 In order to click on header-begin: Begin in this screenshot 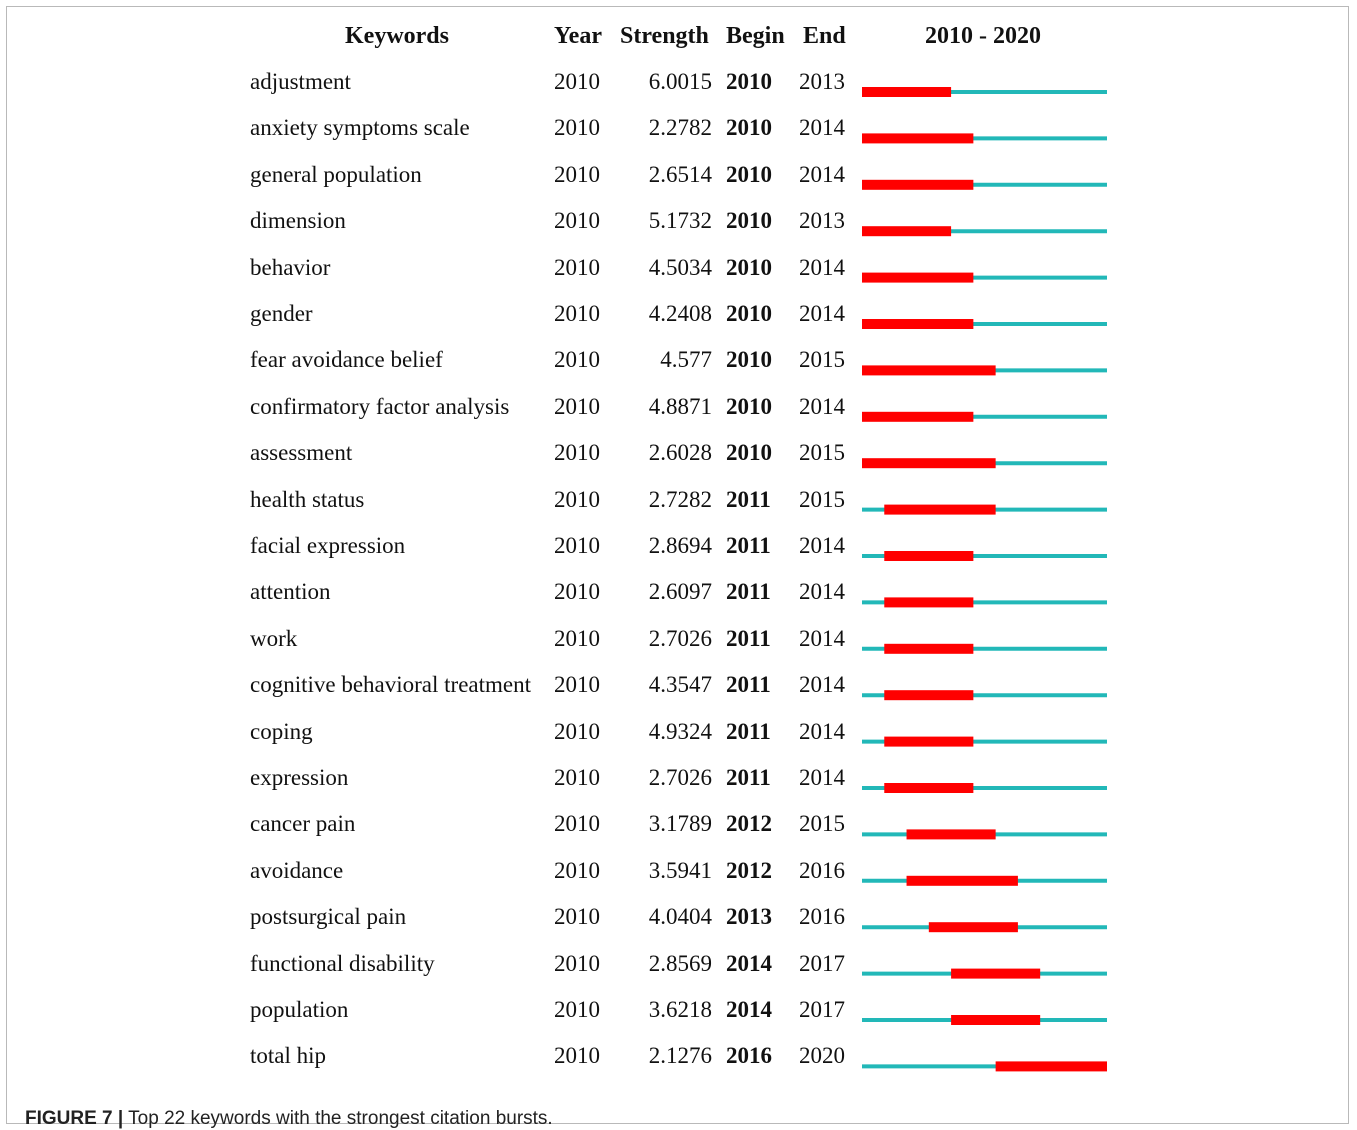, I will do `click(755, 36)`.